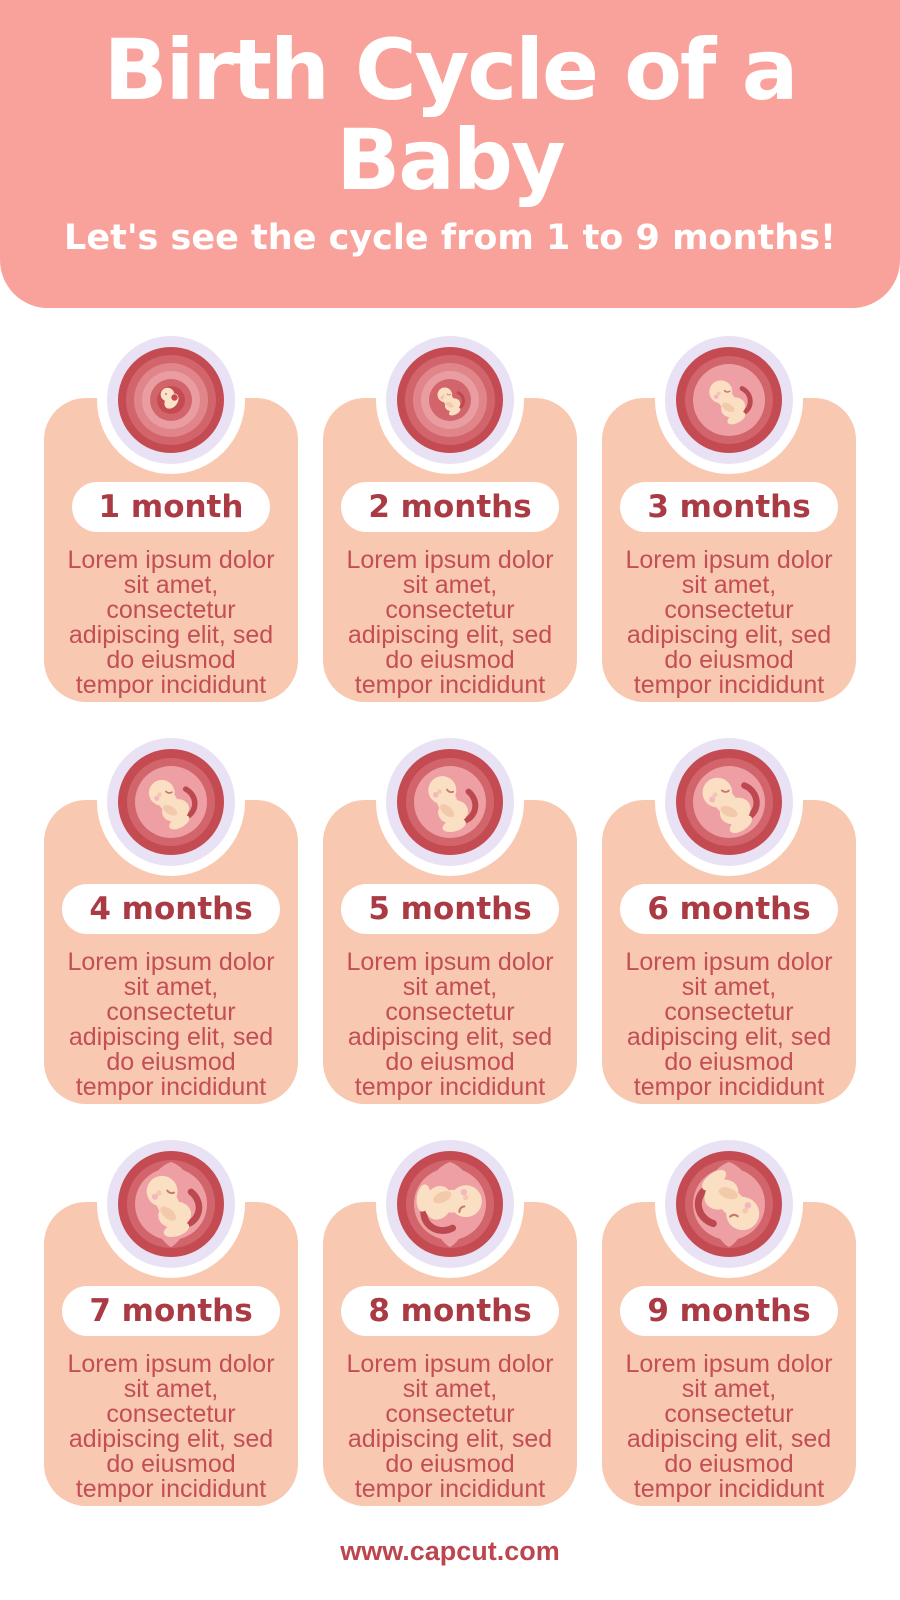  I want to click on month-badge-label: 5 months, so click(450, 909).